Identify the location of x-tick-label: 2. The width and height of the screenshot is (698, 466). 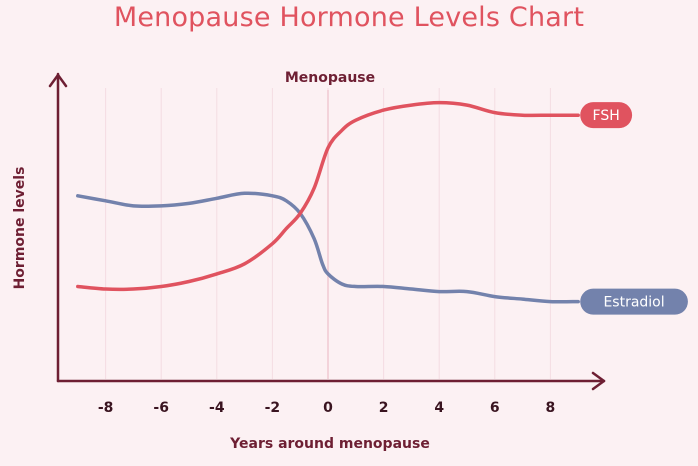
(384, 408).